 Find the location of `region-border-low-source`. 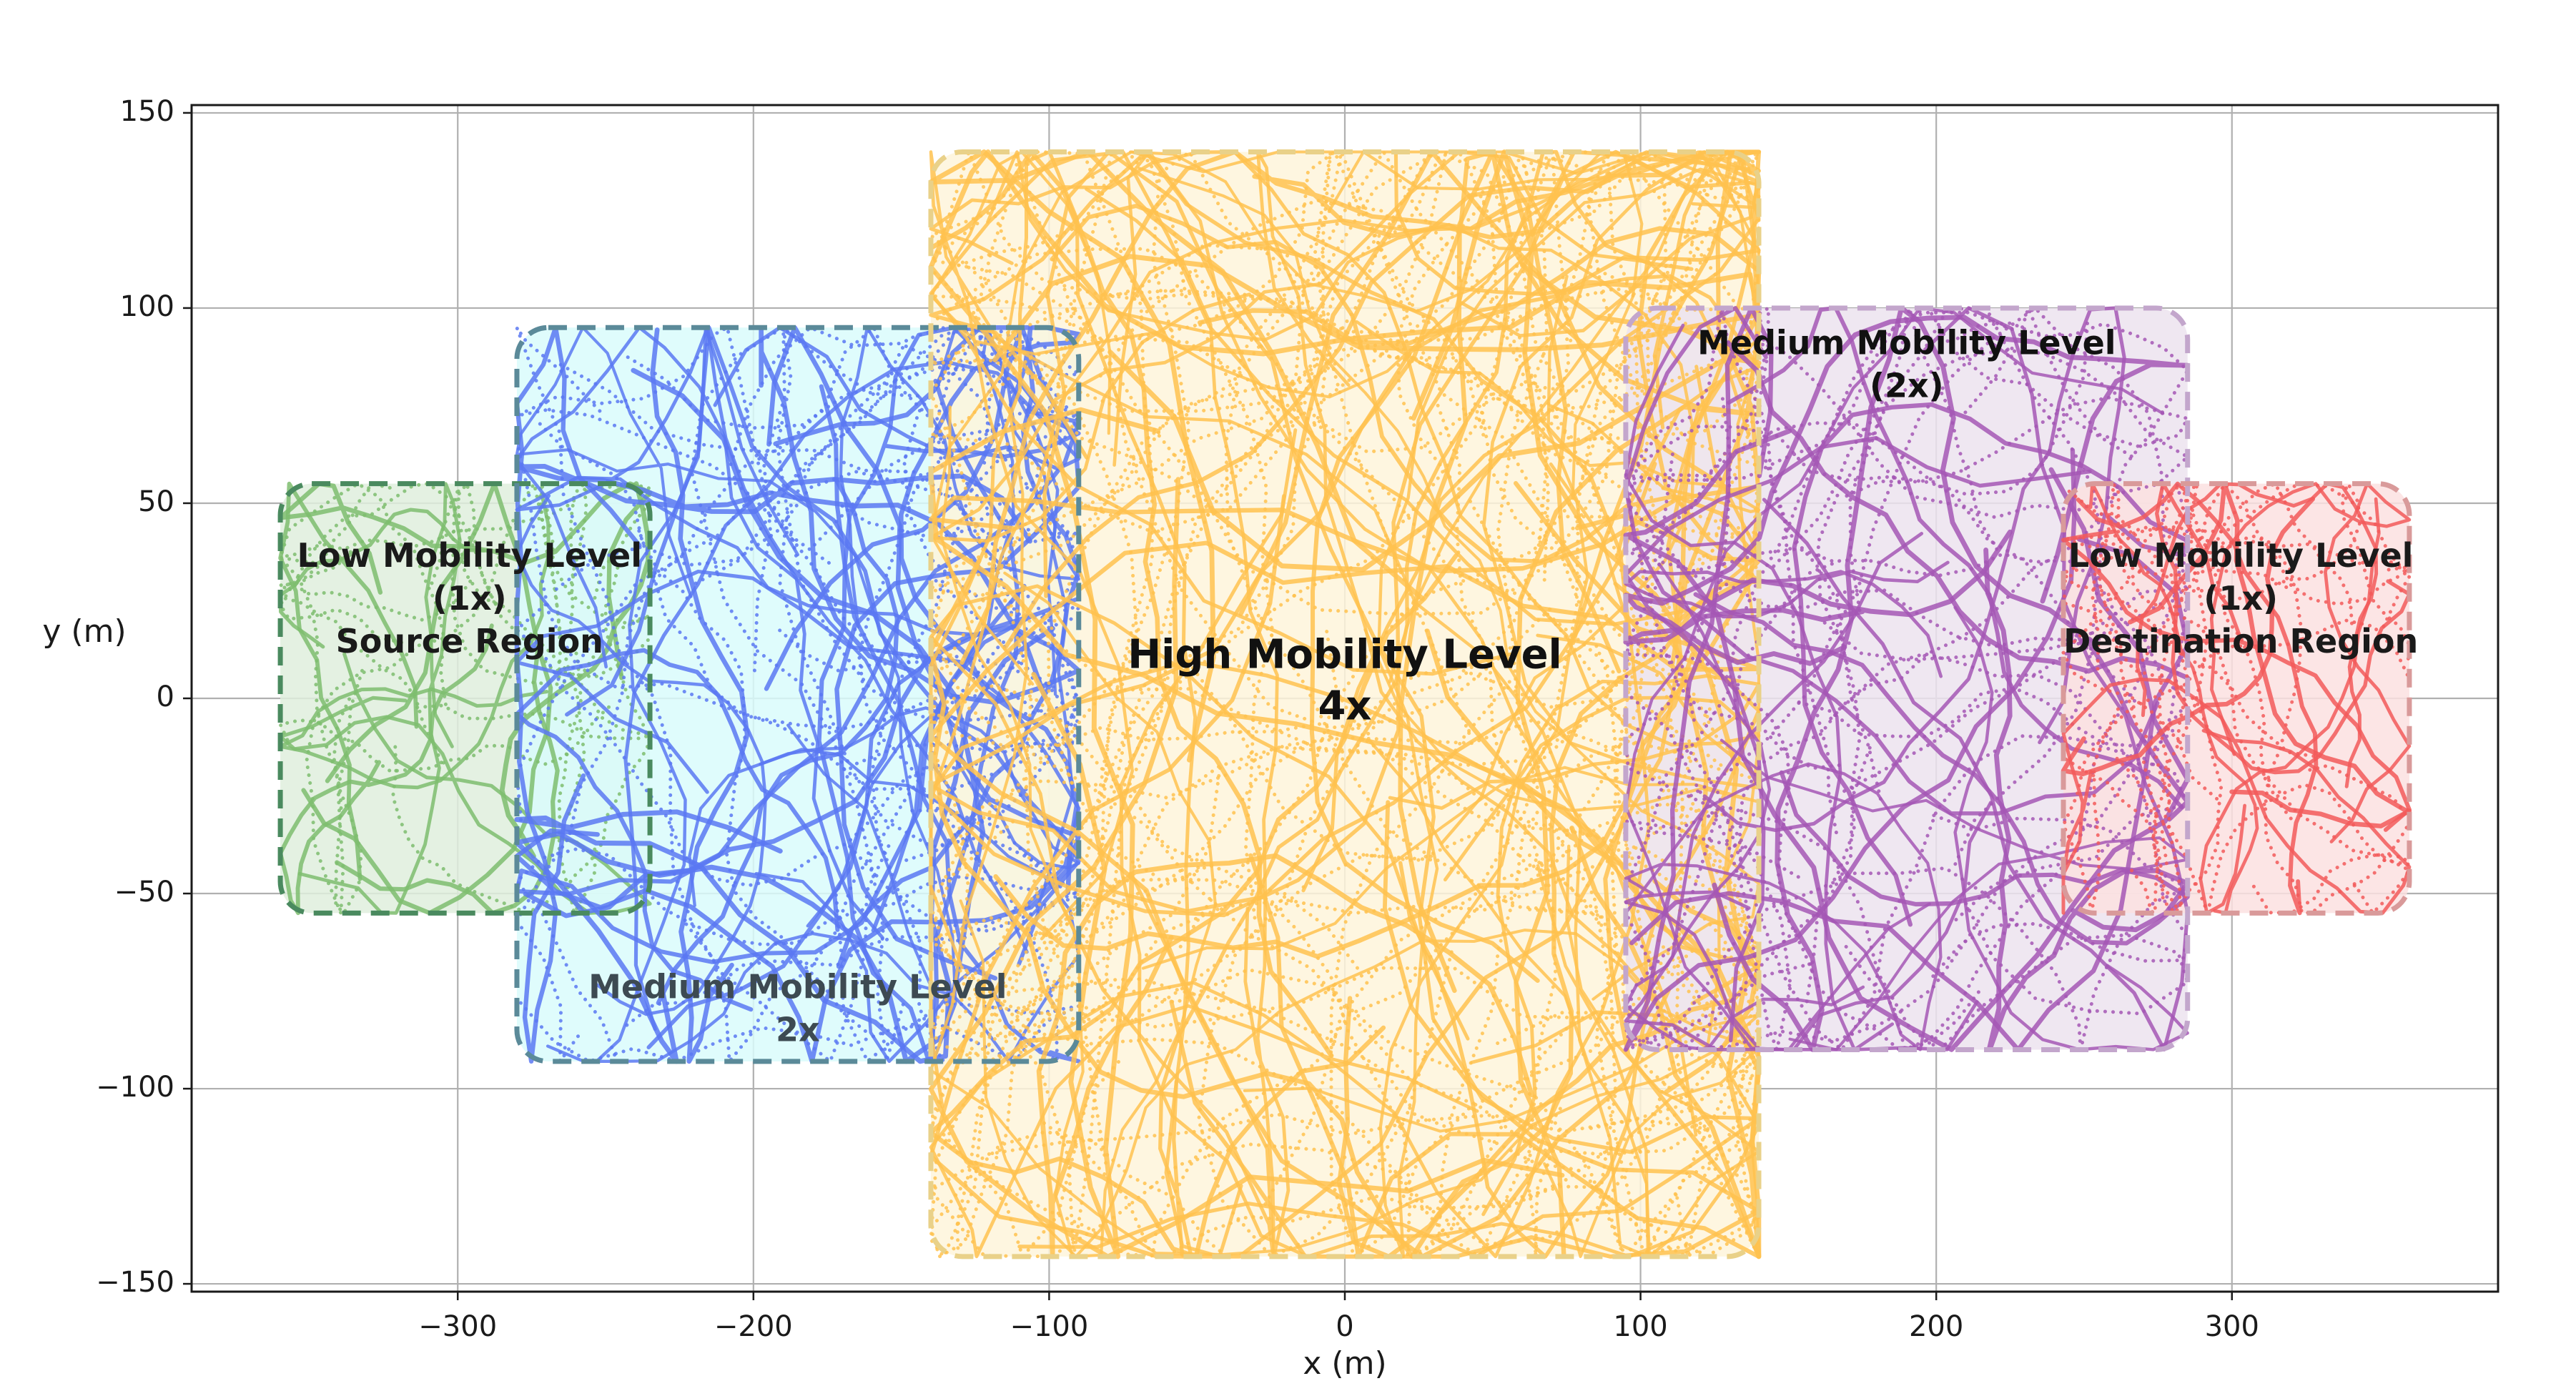

region-border-low-source is located at coordinates (465, 698).